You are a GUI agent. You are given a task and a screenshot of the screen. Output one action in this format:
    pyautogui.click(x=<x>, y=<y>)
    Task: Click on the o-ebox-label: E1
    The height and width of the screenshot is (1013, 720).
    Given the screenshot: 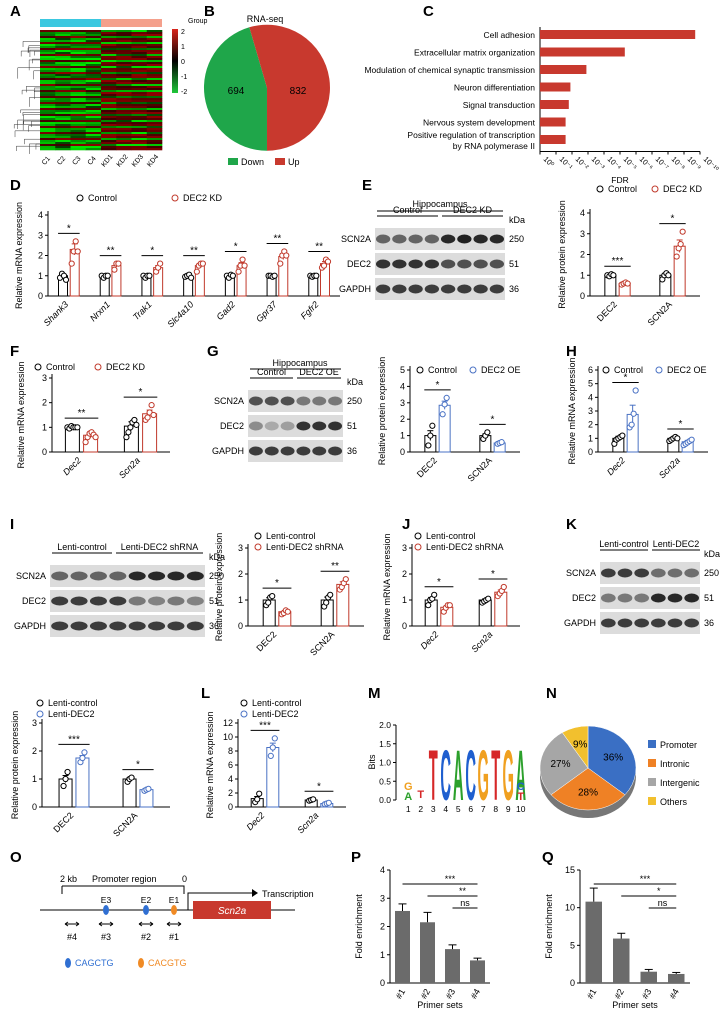 What is the action you would take?
    pyautogui.click(x=174, y=900)
    